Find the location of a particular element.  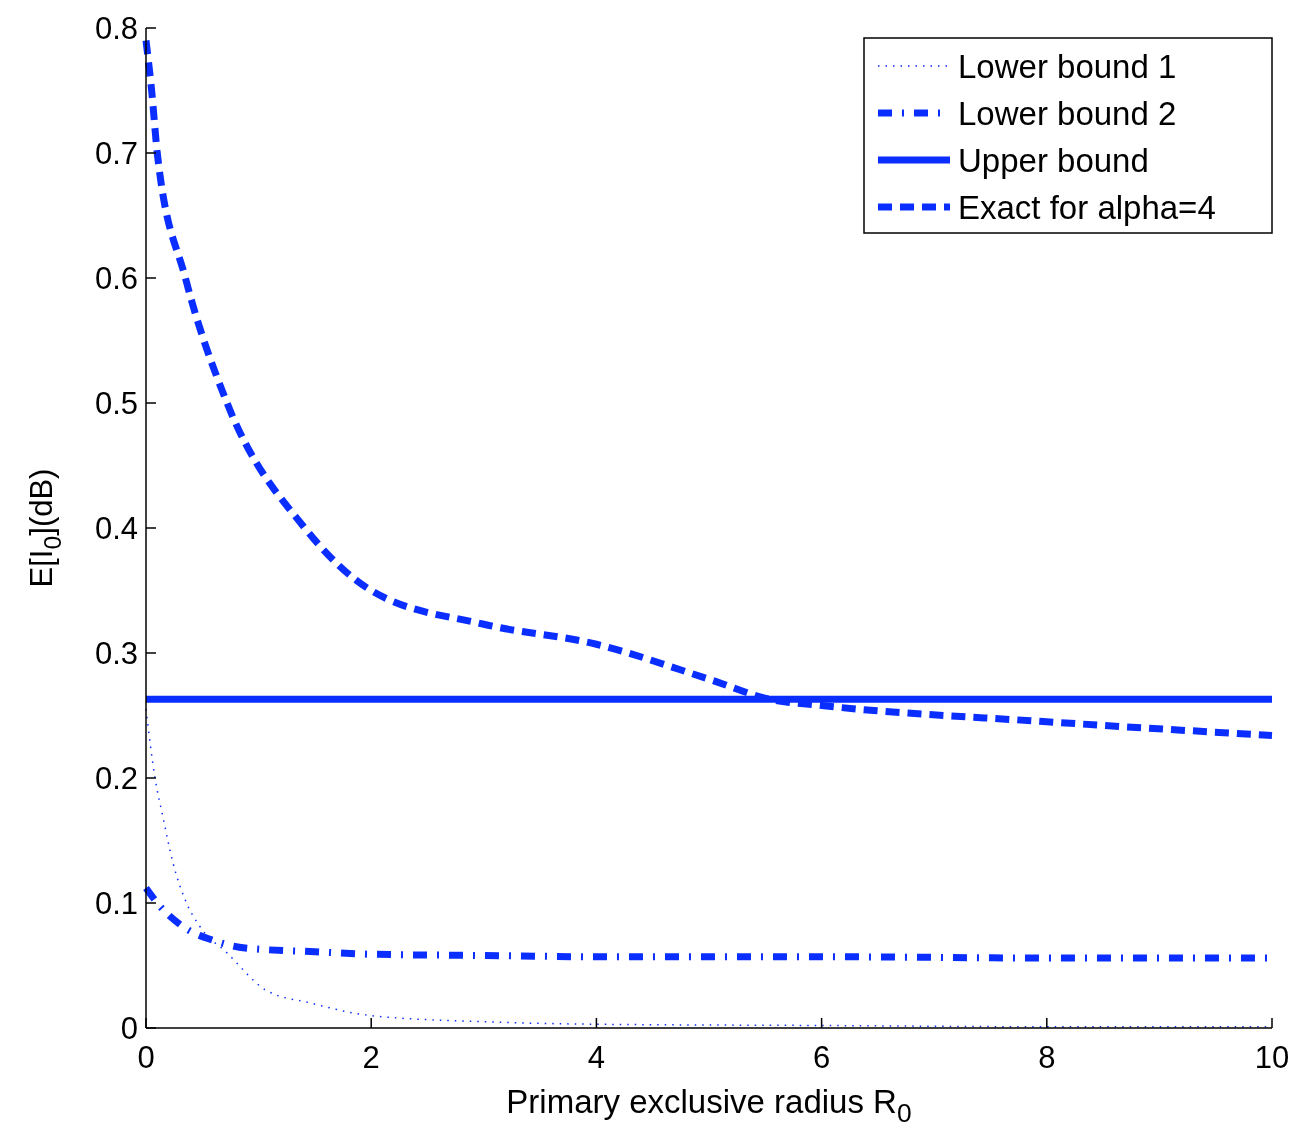

x-axis-title: Primary exclusive radius R$_{0}$ is located at coordinates (709, 1106).